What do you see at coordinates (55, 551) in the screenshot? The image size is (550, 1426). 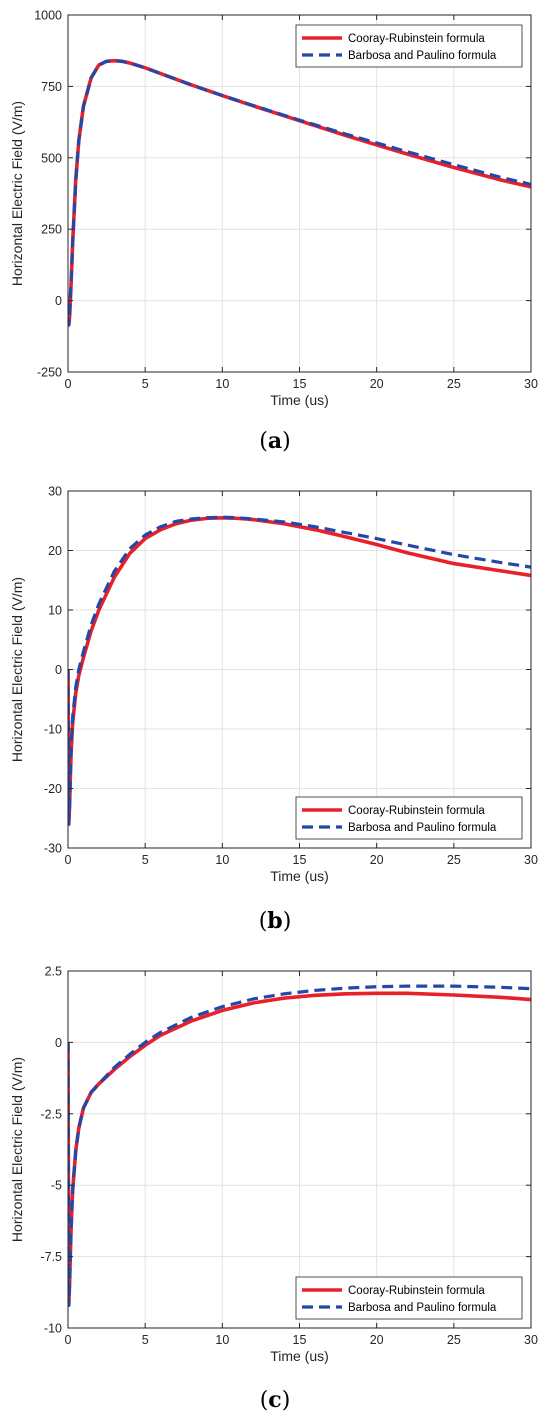 I see `y-tick-label: 20` at bounding box center [55, 551].